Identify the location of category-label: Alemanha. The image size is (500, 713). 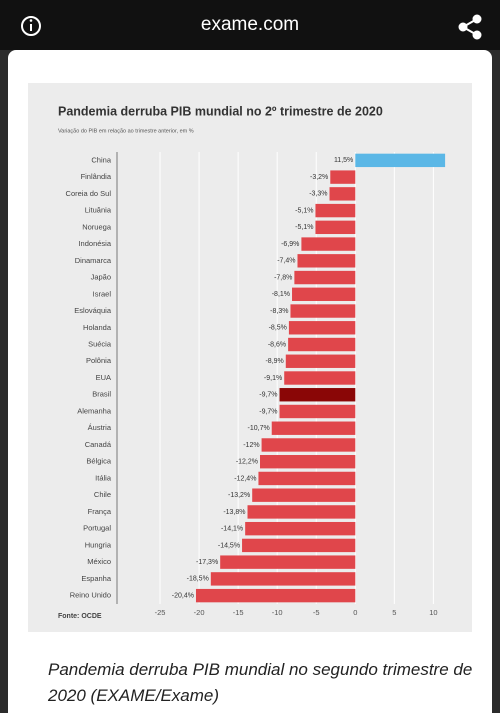
(94, 410).